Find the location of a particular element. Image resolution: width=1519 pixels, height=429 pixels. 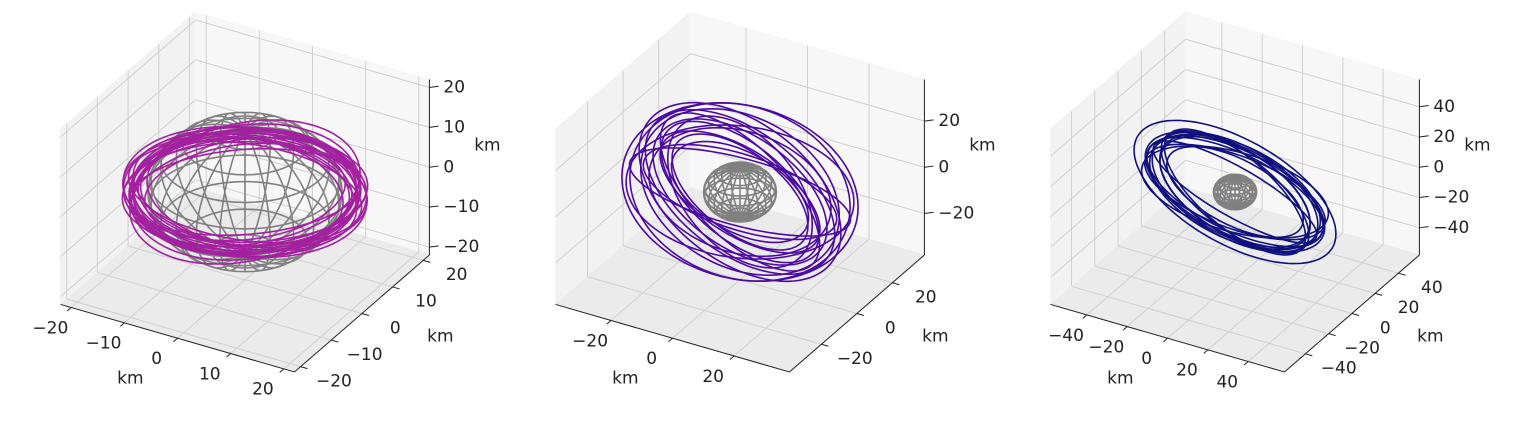

x-tick-label: 20 is located at coordinates (263, 390).